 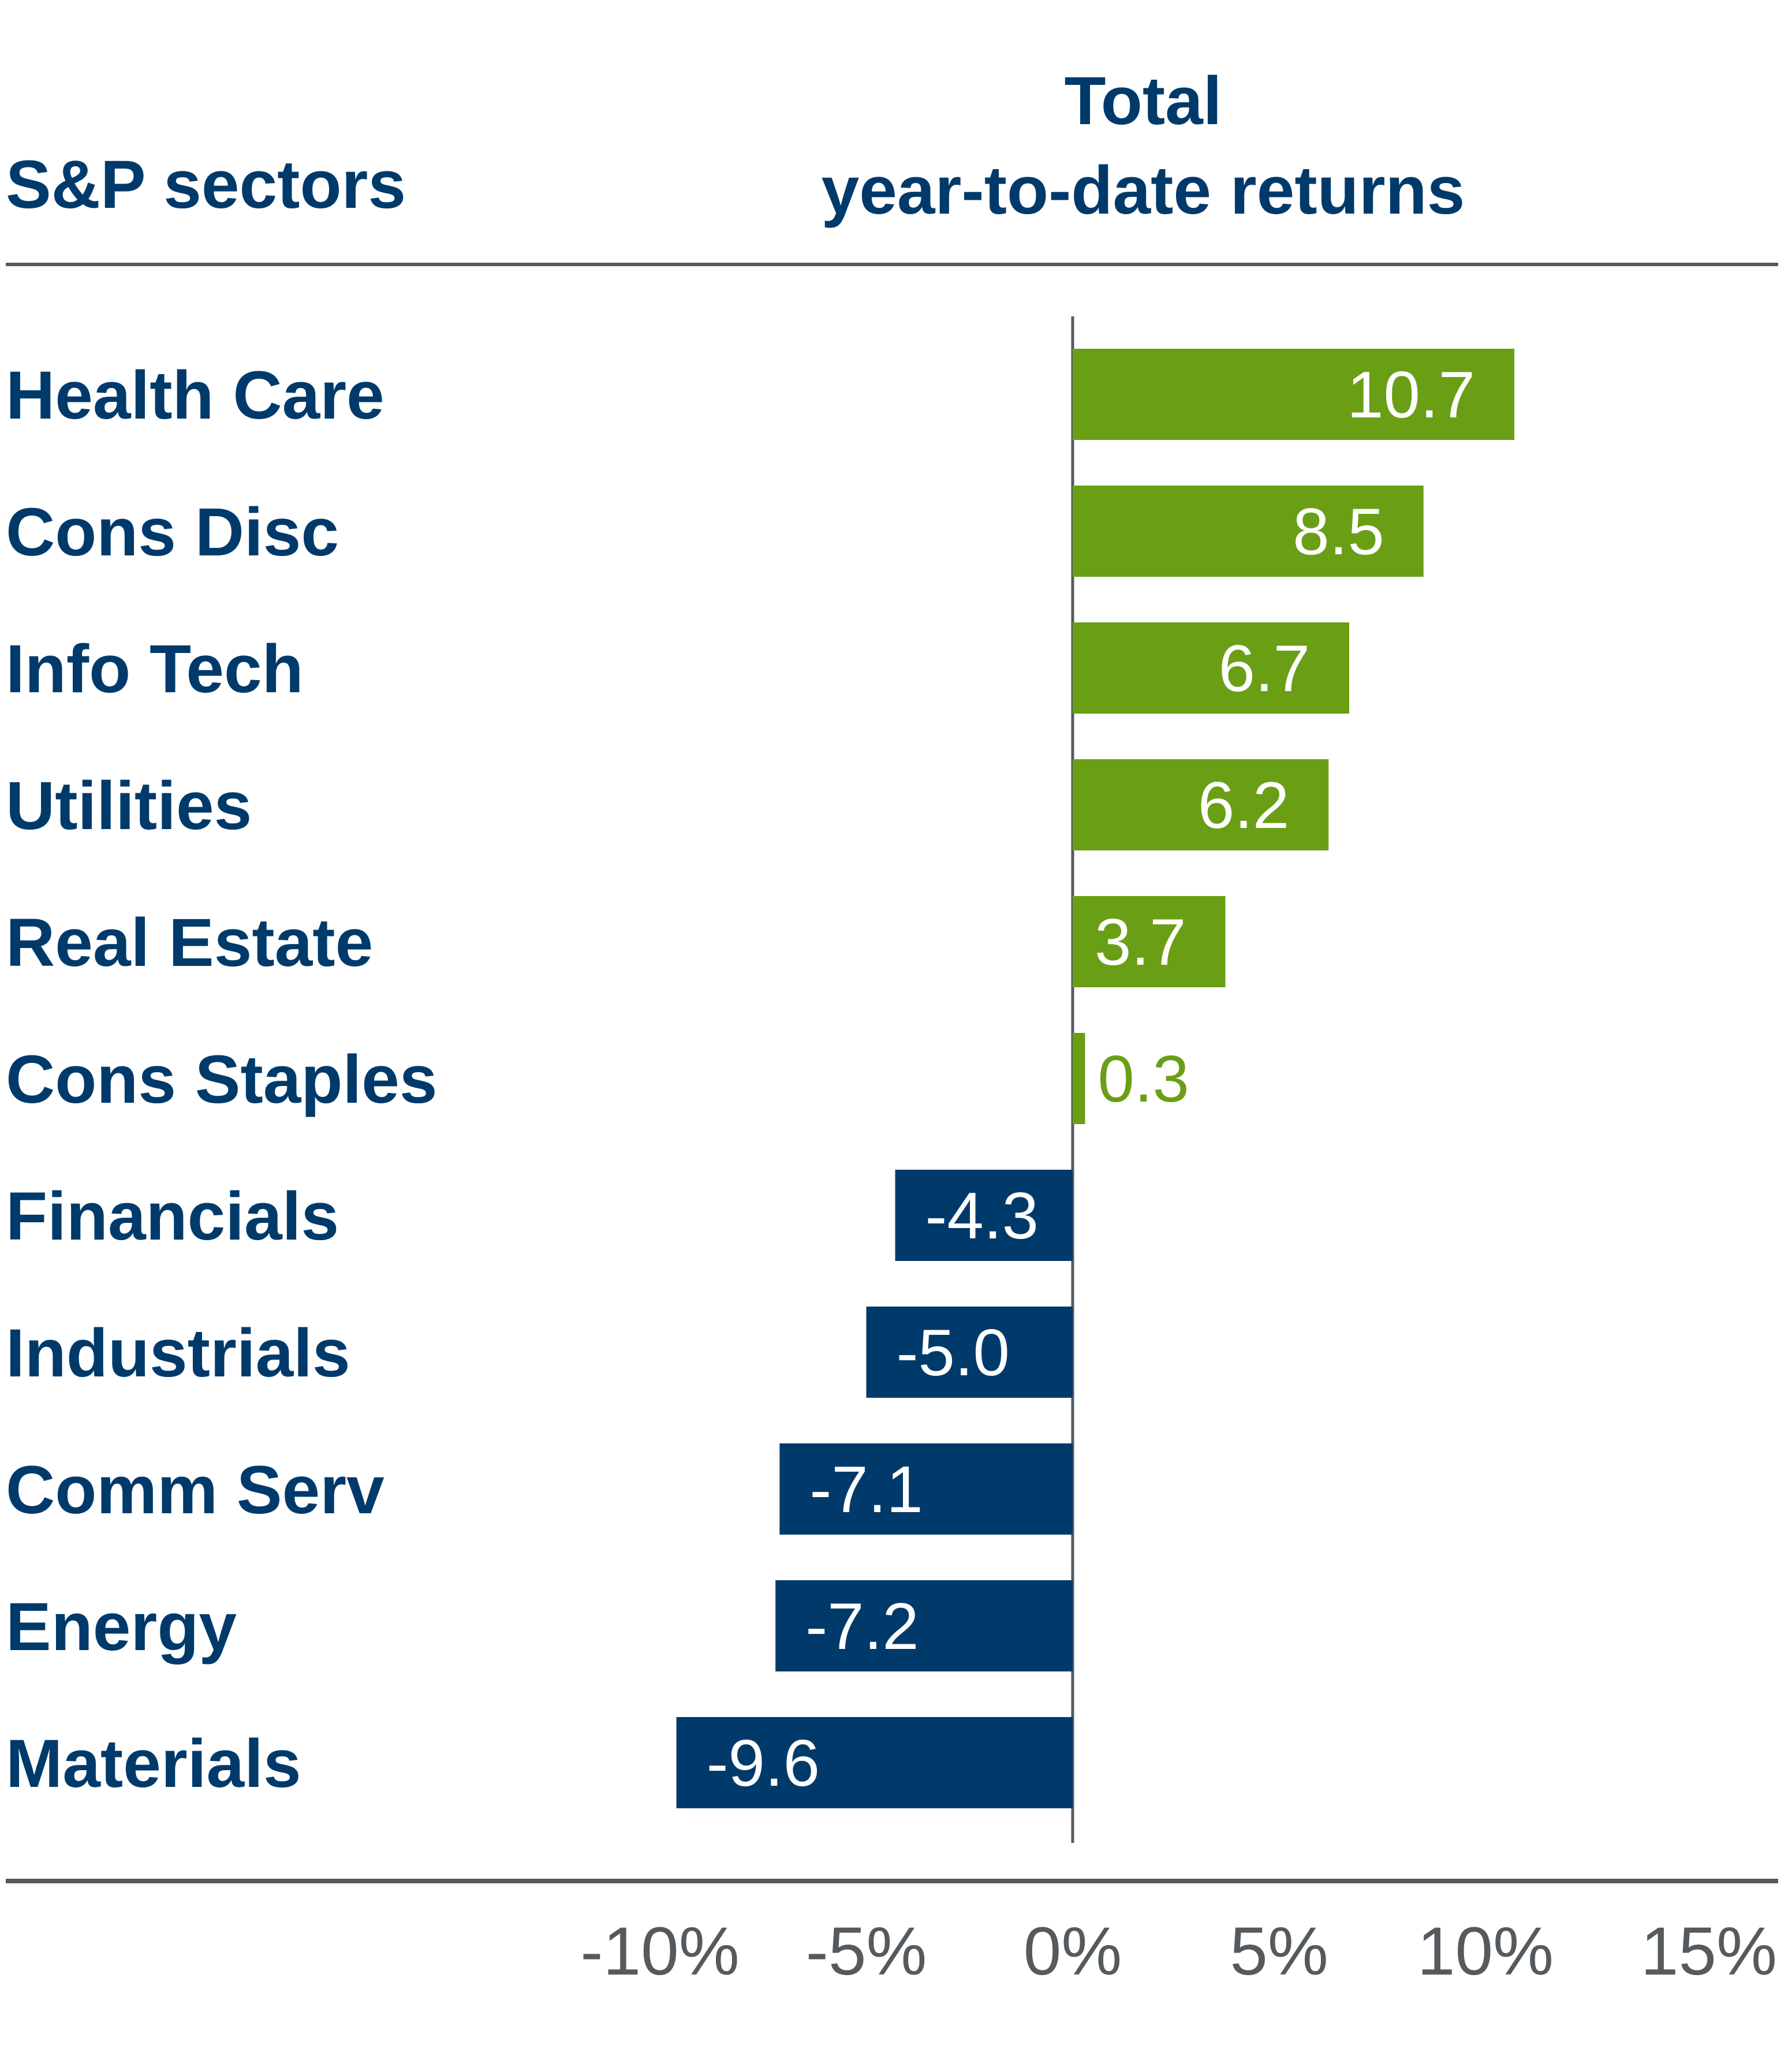 I want to click on x-tick-label: 0%, so click(x=1073, y=1952).